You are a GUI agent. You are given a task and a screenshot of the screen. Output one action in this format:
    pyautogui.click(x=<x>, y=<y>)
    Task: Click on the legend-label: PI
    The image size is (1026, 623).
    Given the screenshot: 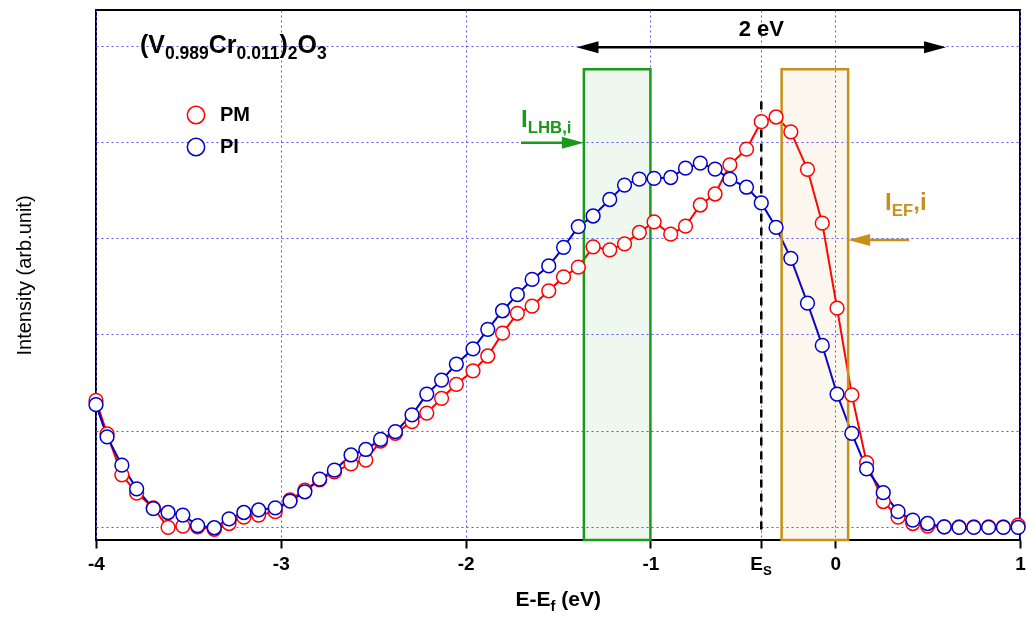 What is the action you would take?
    pyautogui.click(x=229, y=146)
    